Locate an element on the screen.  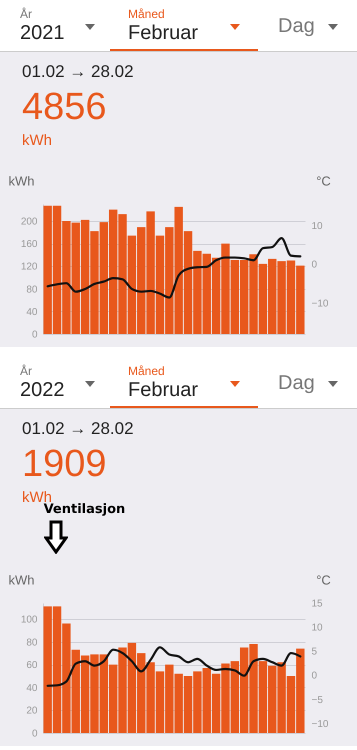
y-tick-label: 160 is located at coordinates (29, 244).